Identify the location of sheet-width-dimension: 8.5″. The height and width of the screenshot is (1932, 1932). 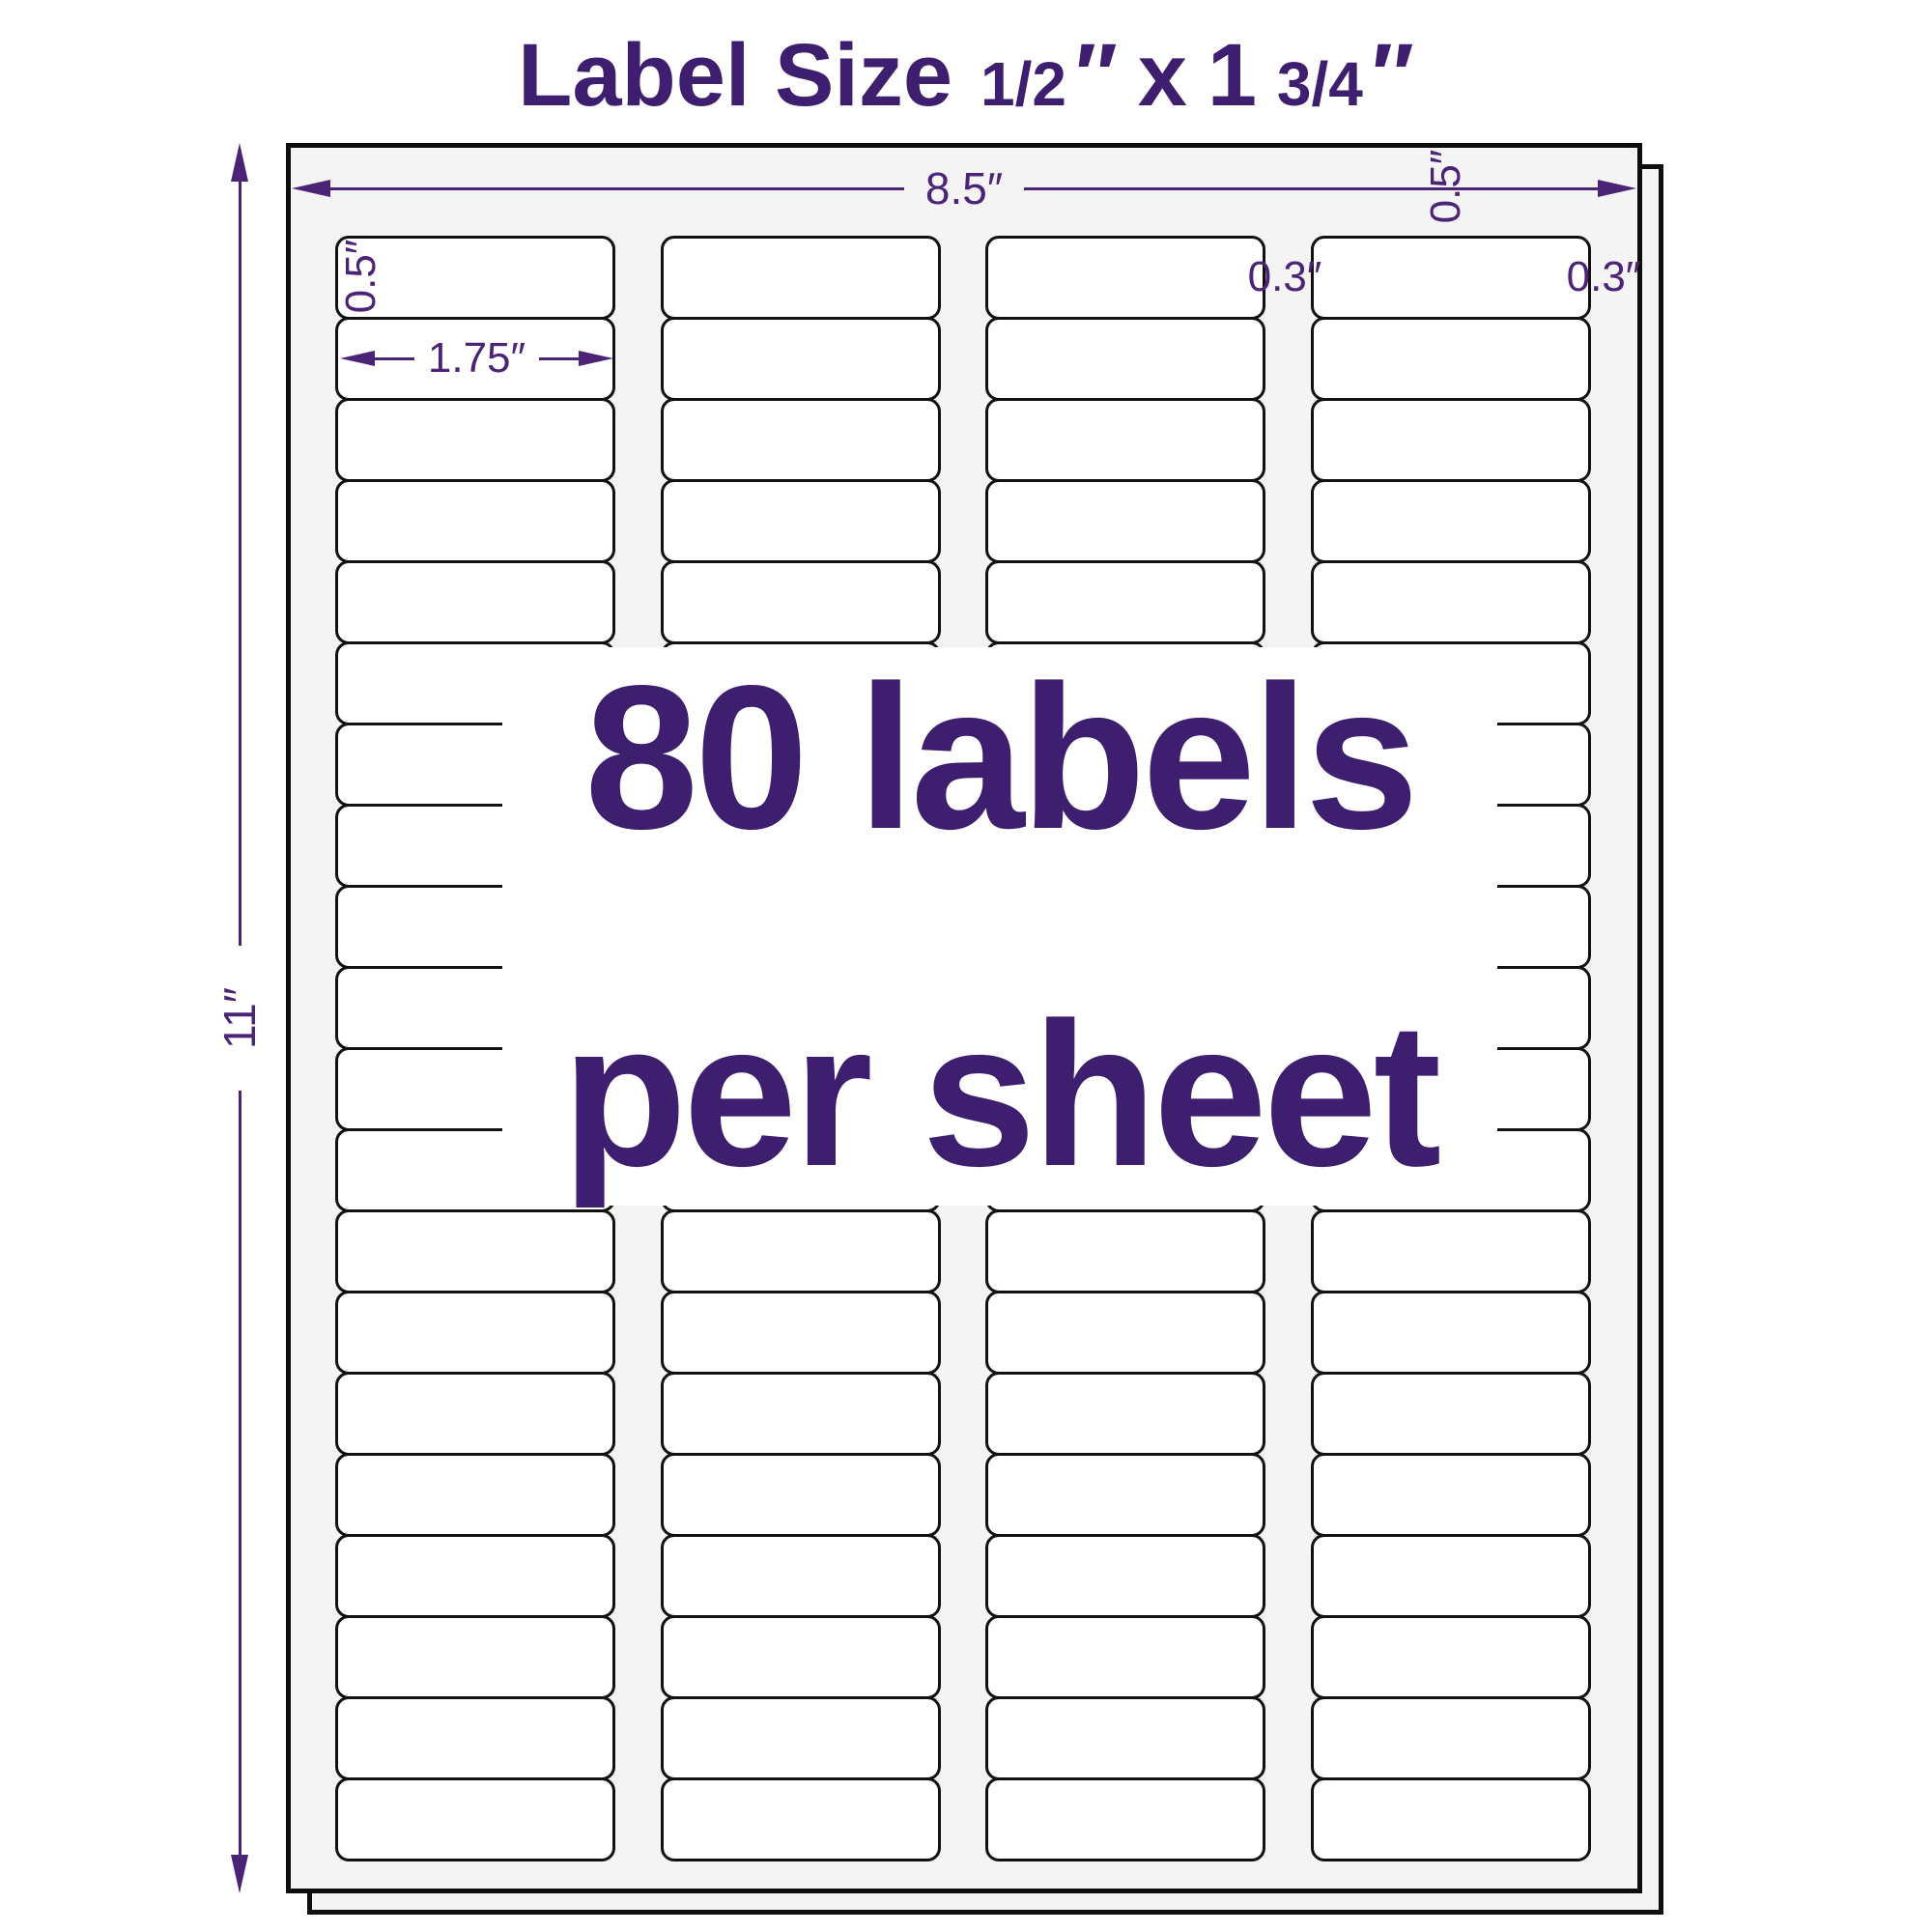
(964, 188).